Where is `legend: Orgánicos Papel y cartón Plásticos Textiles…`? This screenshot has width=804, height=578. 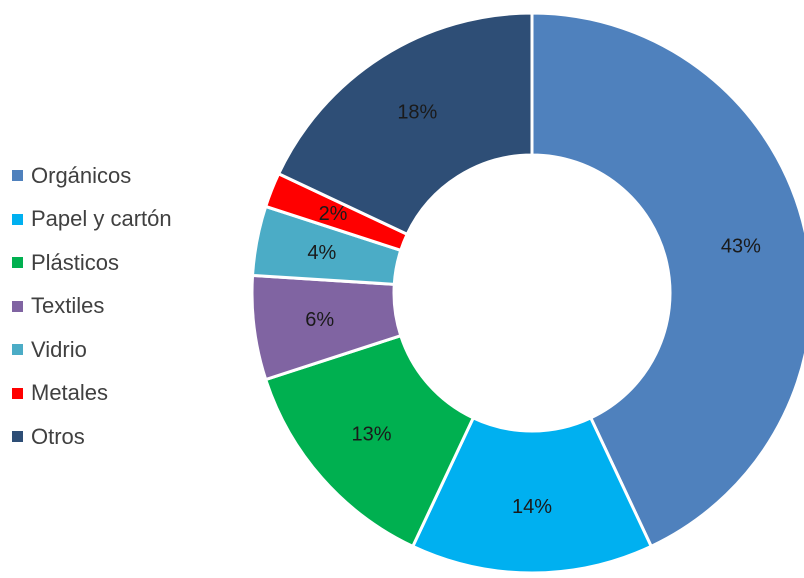
legend: Orgánicos Papel y cartón Plásticos Textiles… is located at coordinates (92, 306).